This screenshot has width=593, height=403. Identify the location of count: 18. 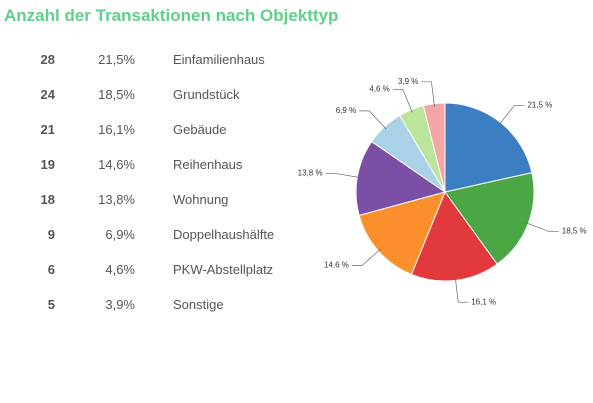
(47, 199).